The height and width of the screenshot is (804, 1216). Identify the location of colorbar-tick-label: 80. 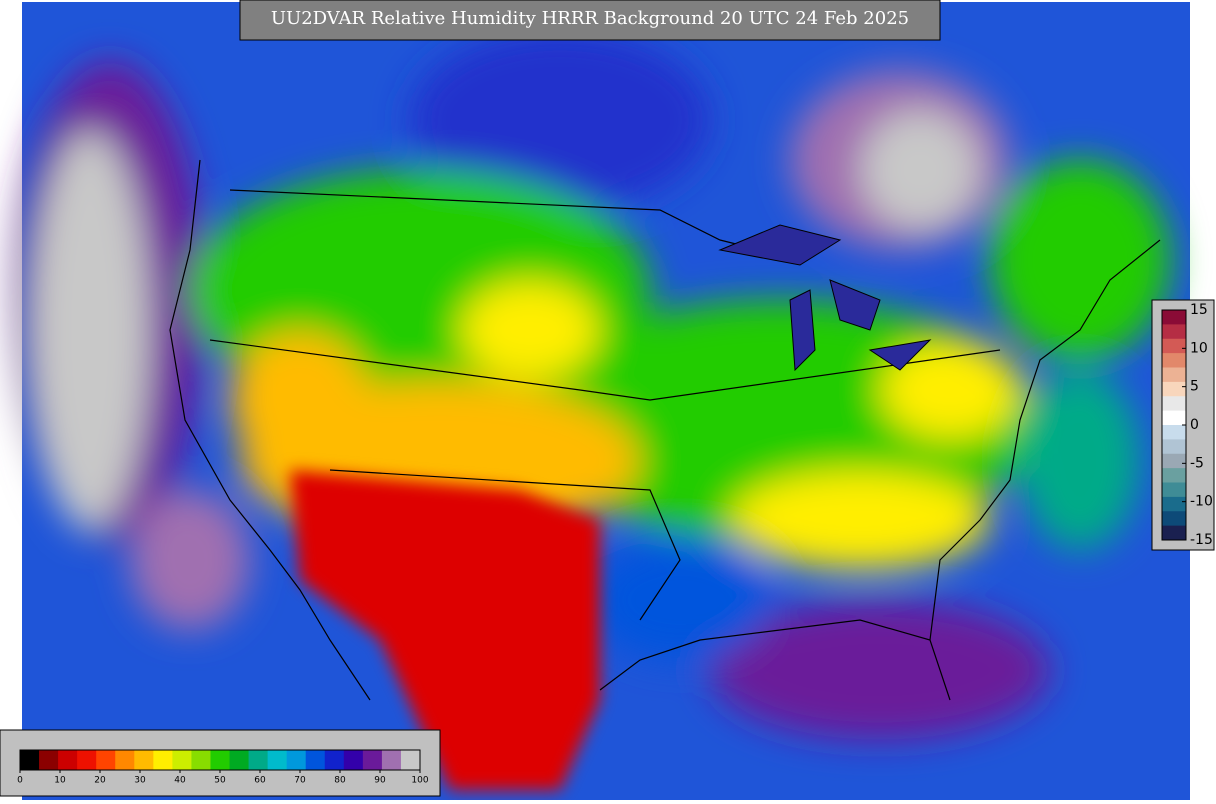
(340, 781).